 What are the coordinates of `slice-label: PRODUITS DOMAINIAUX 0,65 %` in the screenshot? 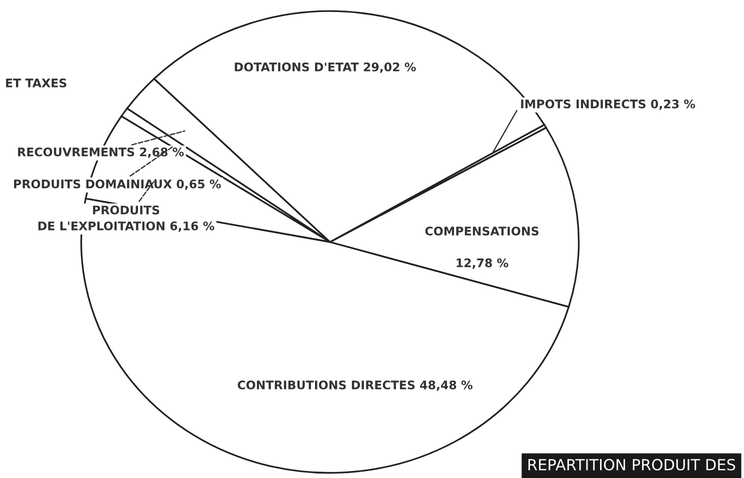 It's located at (117, 184).